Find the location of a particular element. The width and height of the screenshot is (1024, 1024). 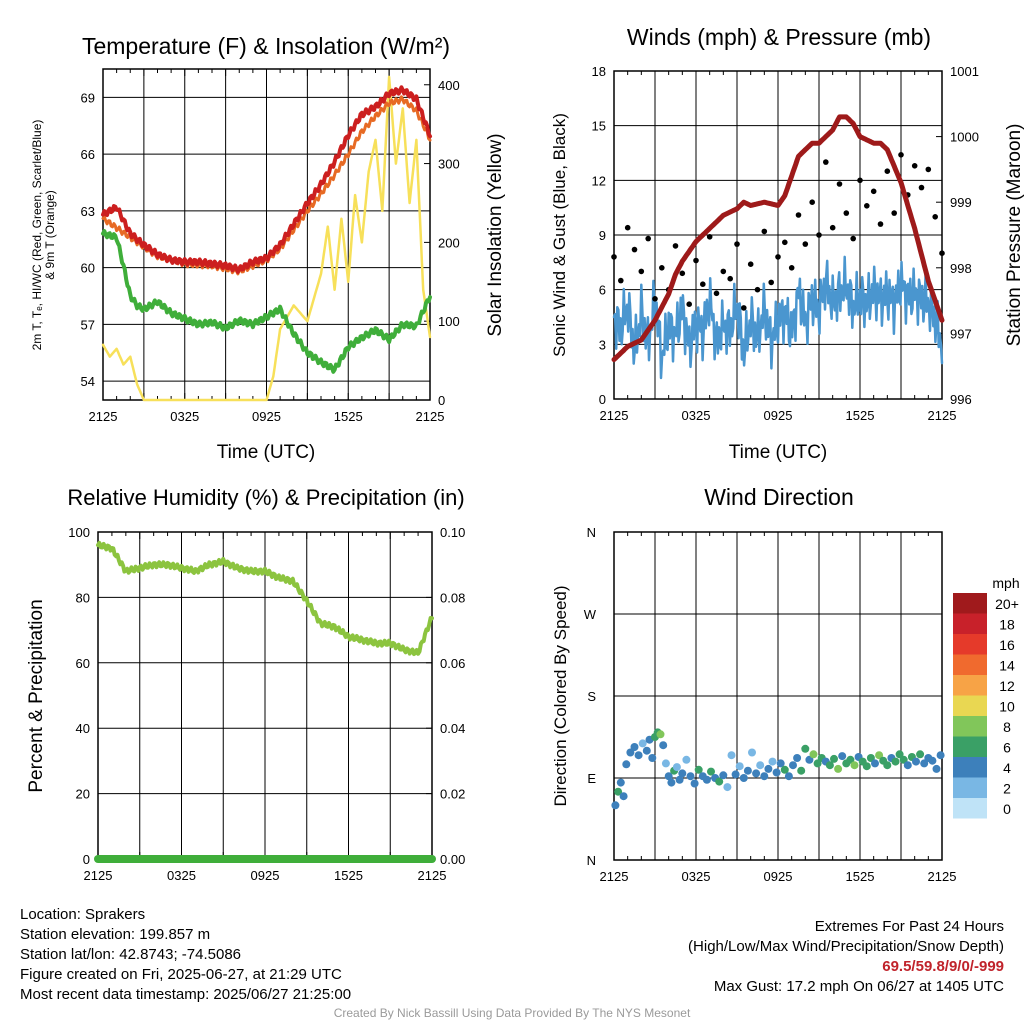

legend-label: 14 is located at coordinates (1007, 666).